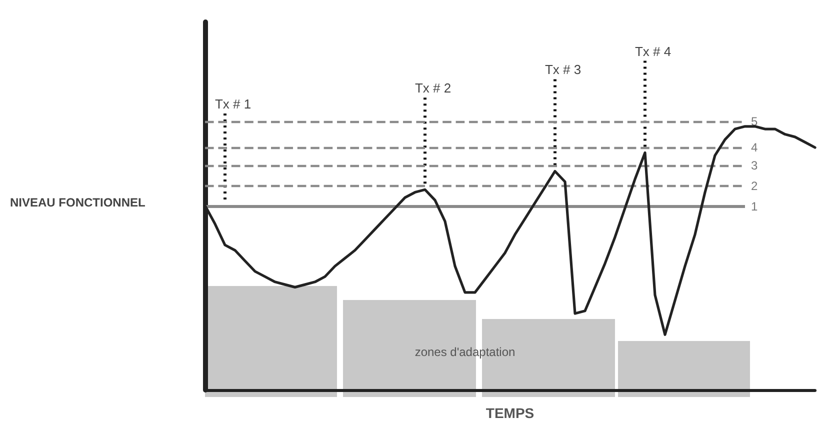 The width and height of the screenshot is (817, 425). I want to click on annotation: zones d'adaptation, so click(465, 352).